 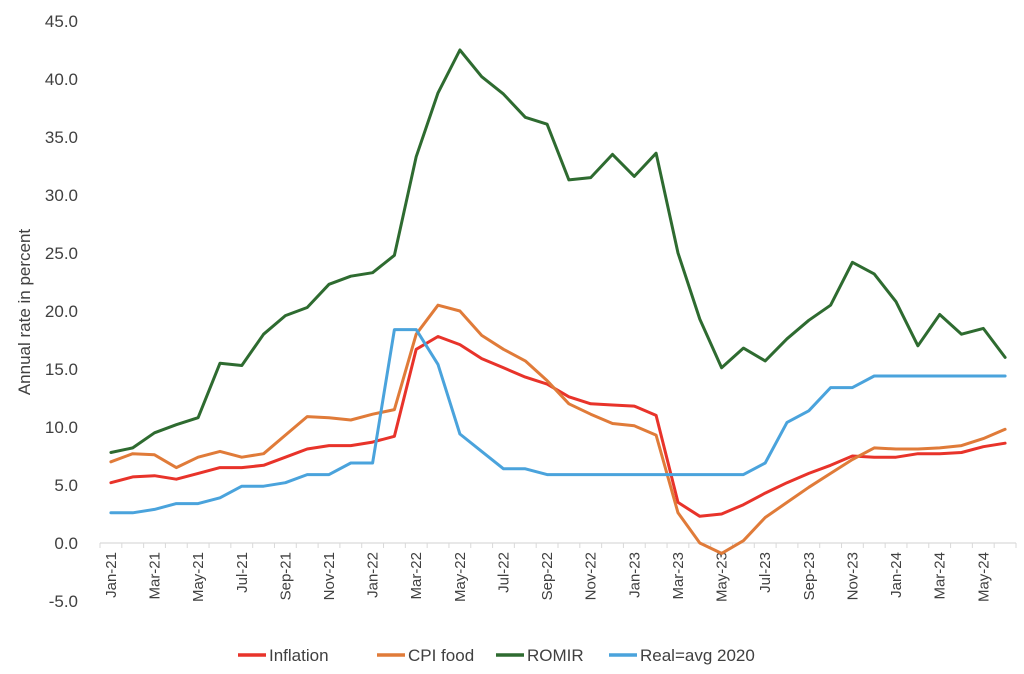 I want to click on x-tick-label: May-23, so click(x=722, y=577).